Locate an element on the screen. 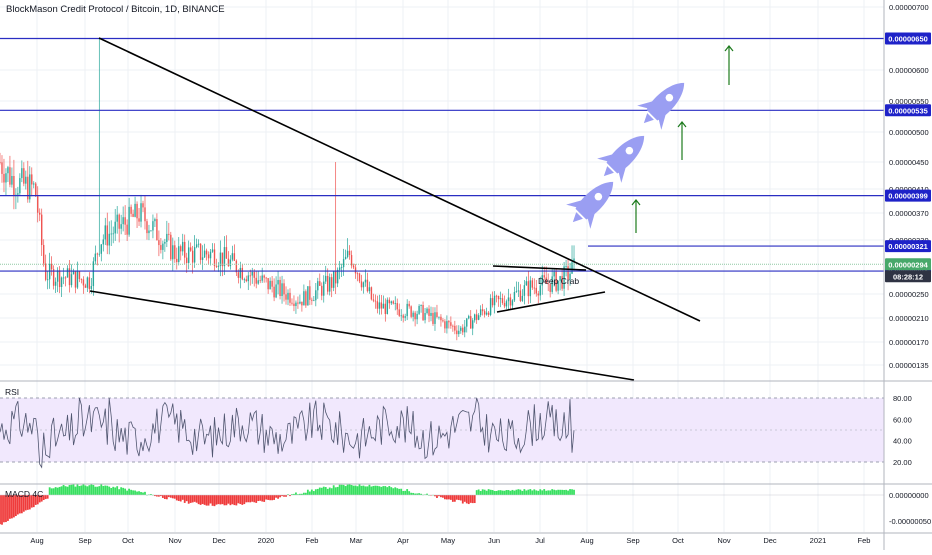 This screenshot has height=555, width=932. trendline is located at coordinates (551, 302).